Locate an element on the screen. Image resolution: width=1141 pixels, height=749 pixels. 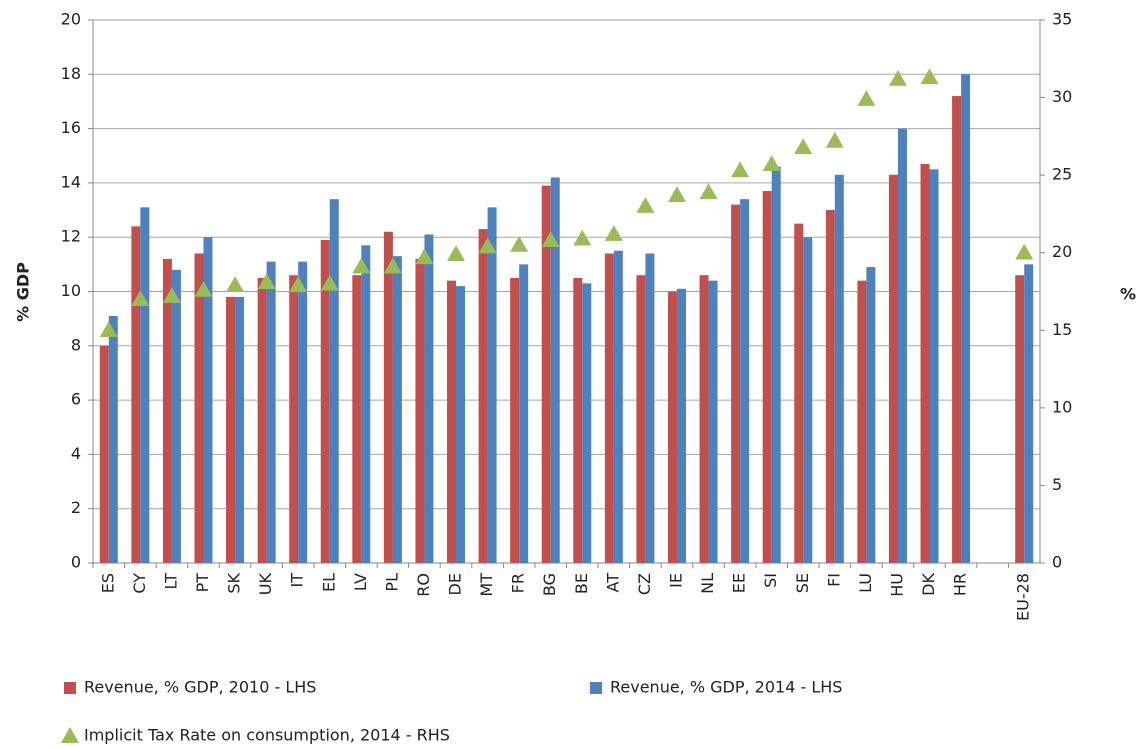
x-tick-label: HR is located at coordinates (960, 584).